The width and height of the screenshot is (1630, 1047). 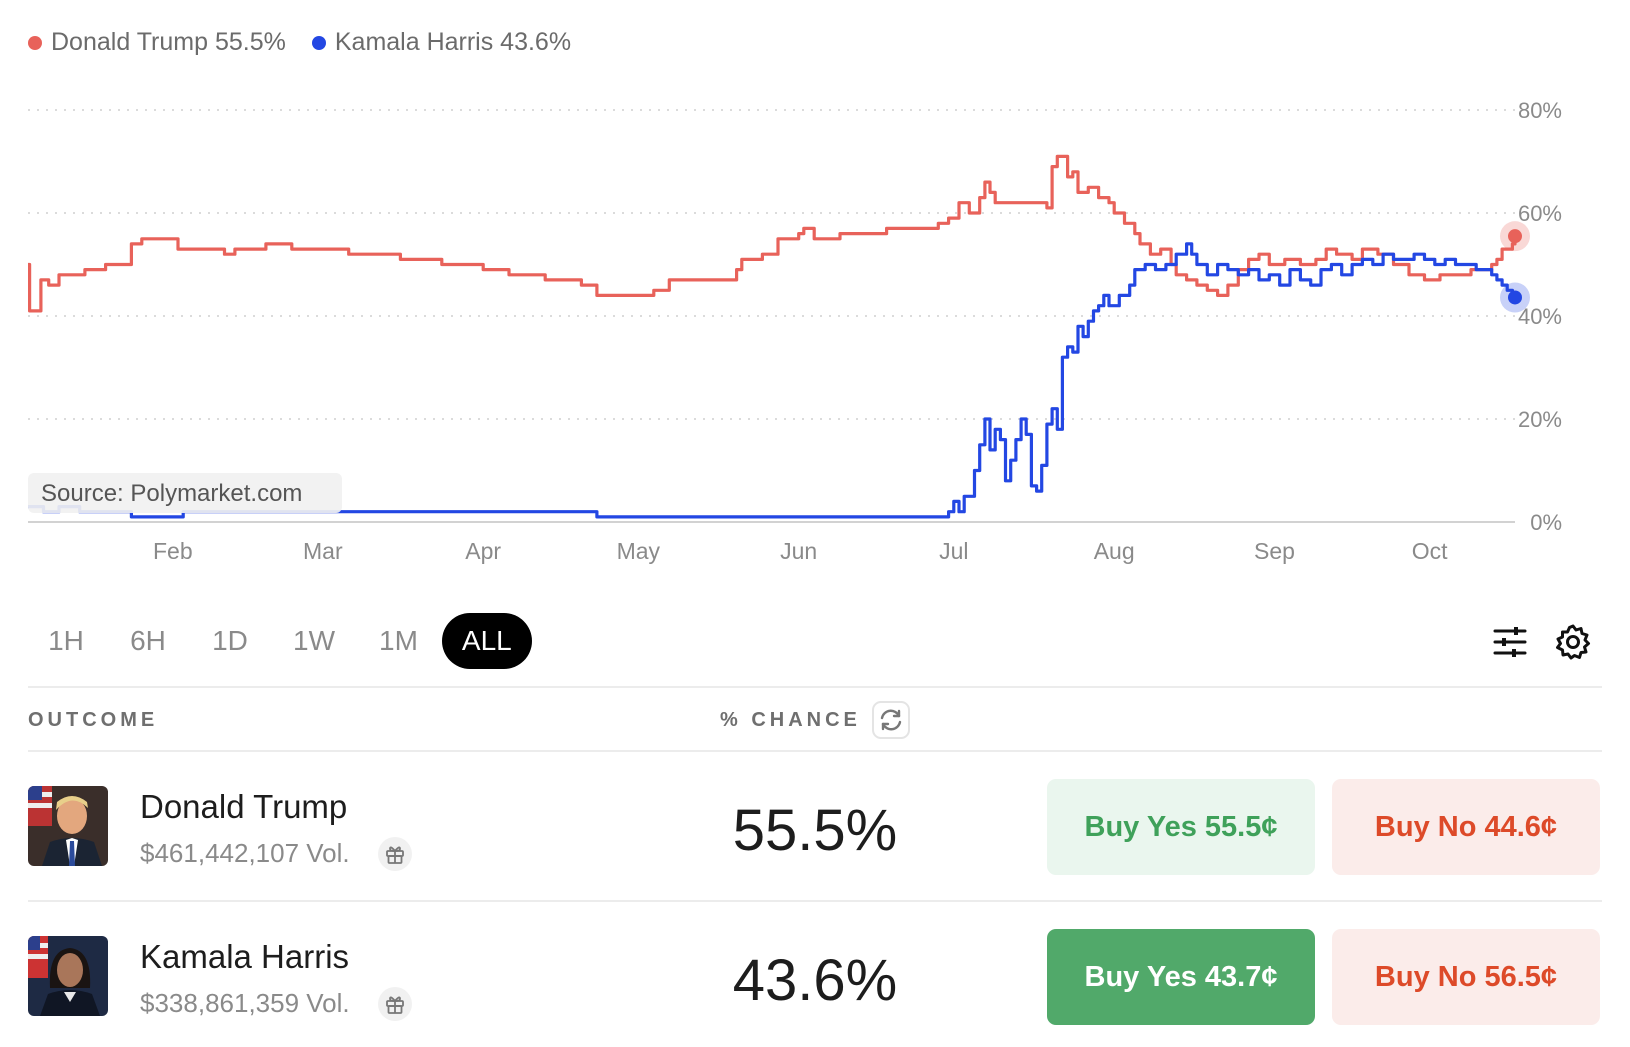 I want to click on legend-label-trump: Donald Trump 55.5%, so click(x=168, y=42).